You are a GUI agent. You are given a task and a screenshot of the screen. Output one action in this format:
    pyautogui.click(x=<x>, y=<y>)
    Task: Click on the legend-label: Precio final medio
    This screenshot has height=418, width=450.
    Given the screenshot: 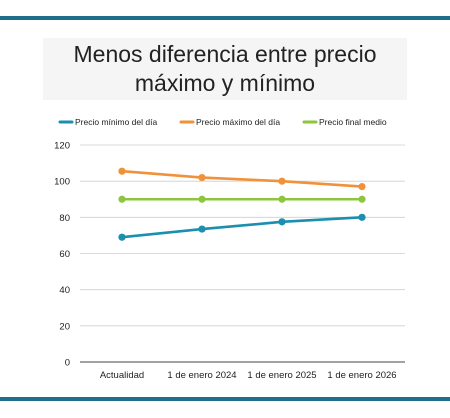 What is the action you would take?
    pyautogui.click(x=353, y=122)
    